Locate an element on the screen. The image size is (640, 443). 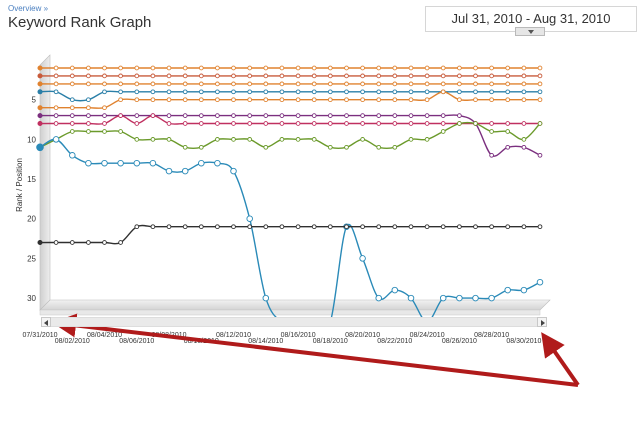
x-tick-label: 08/22/2010 is located at coordinates (394, 341).